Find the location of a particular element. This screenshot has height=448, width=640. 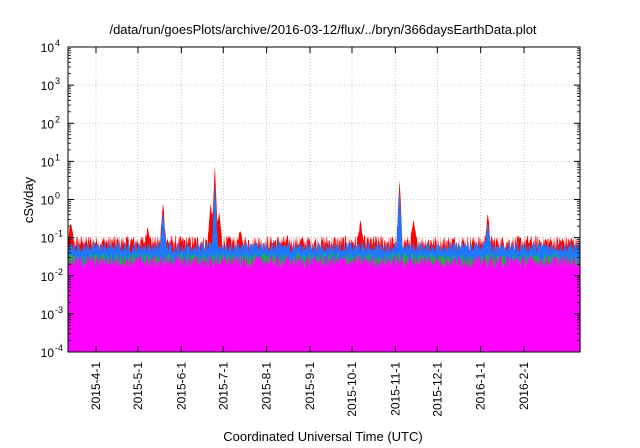

y-tick-label-exponent: -1 is located at coordinates (59, 234).